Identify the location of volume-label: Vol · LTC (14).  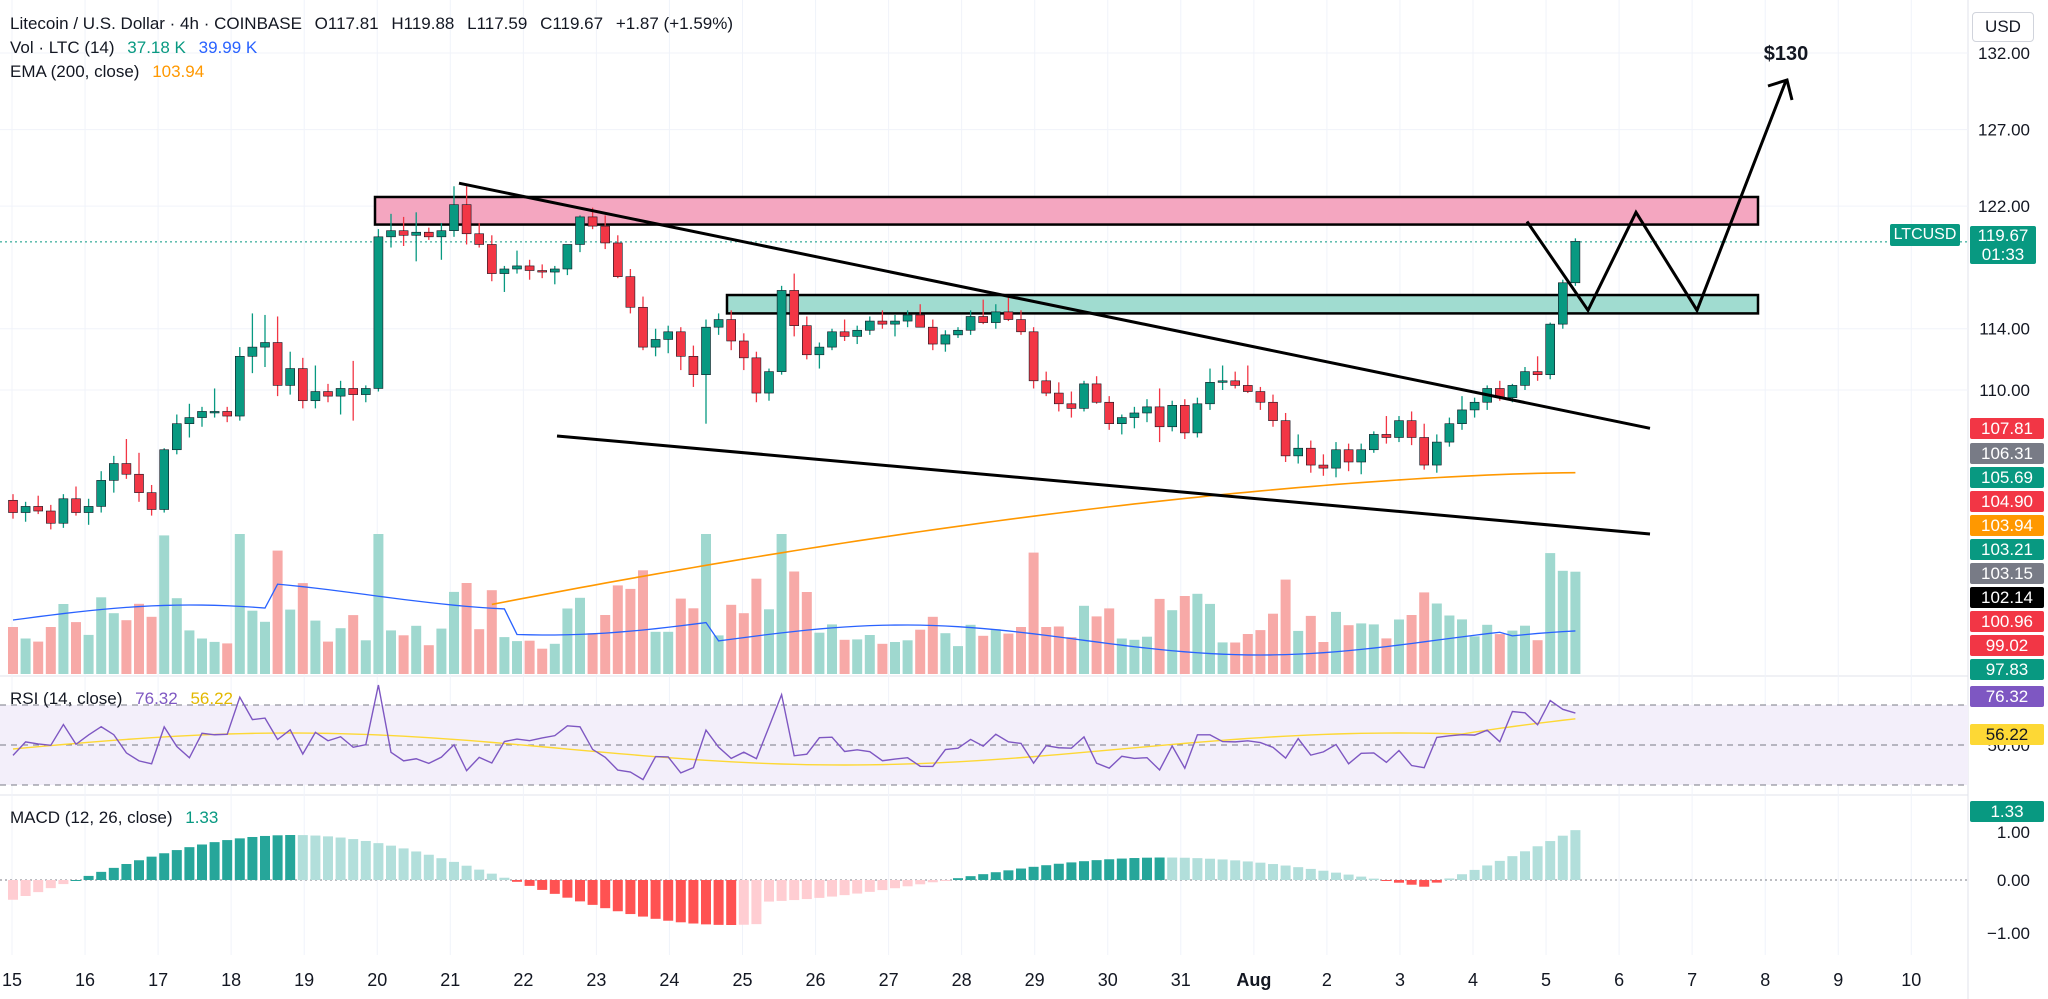
(62, 47).